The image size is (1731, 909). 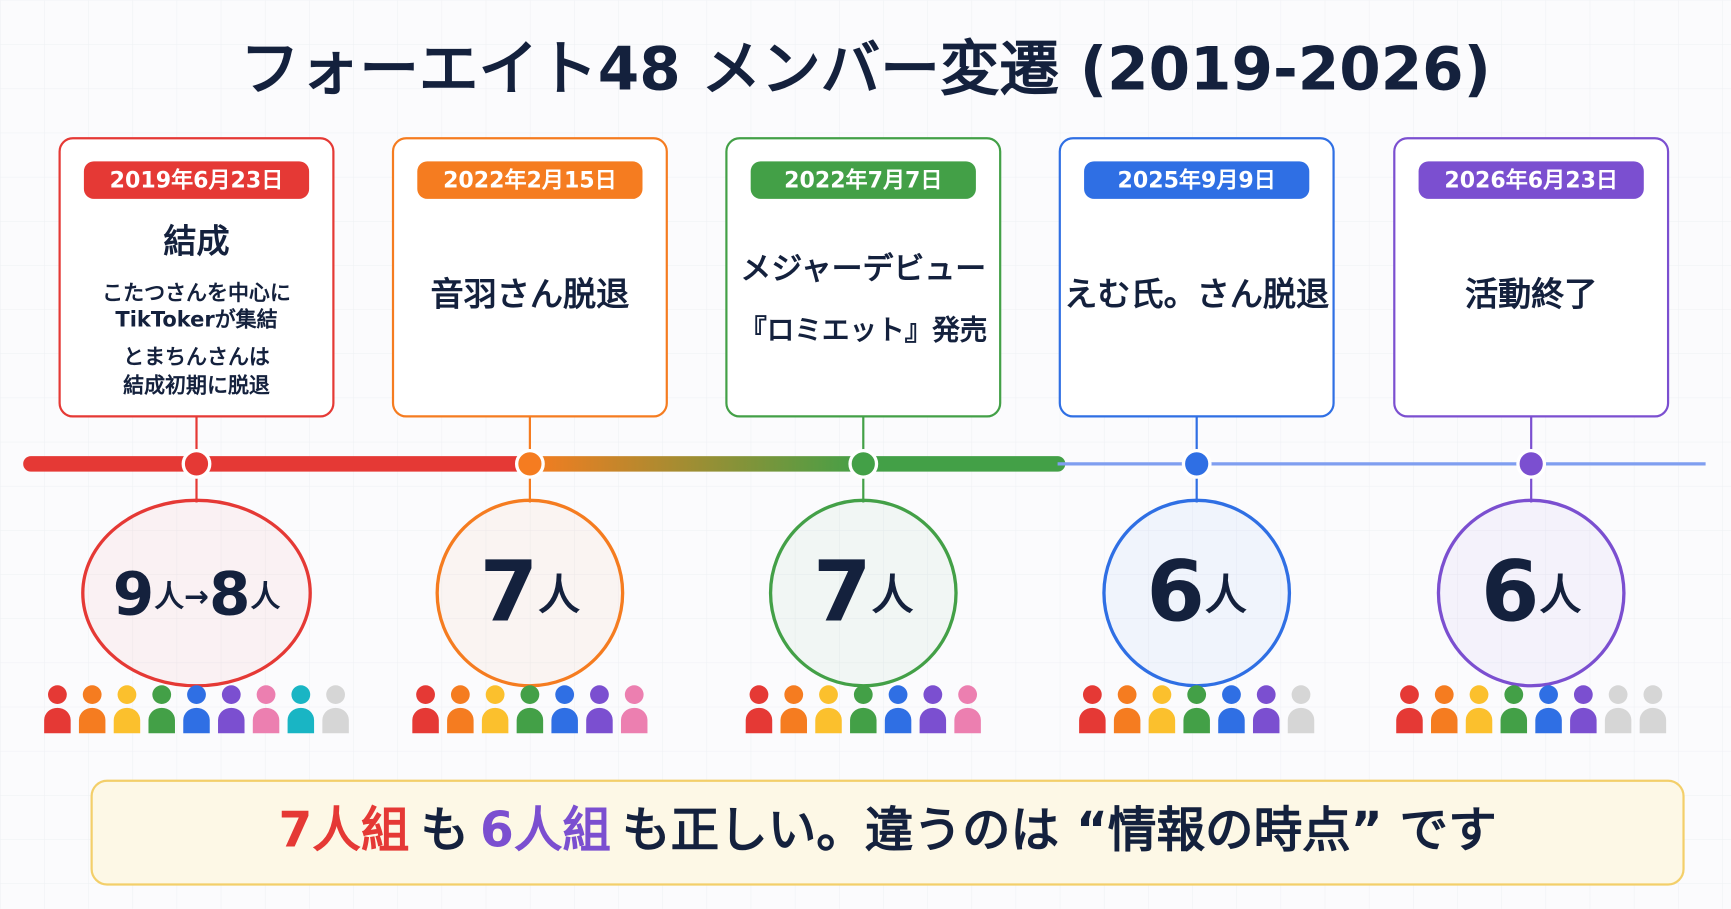 I want to click on banner-segment: 6人組, so click(x=545, y=831).